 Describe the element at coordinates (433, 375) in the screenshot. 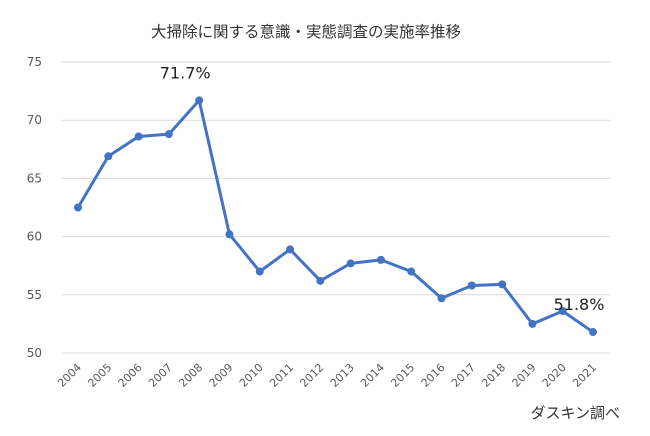

I see `x-tick-label: 2016` at that location.